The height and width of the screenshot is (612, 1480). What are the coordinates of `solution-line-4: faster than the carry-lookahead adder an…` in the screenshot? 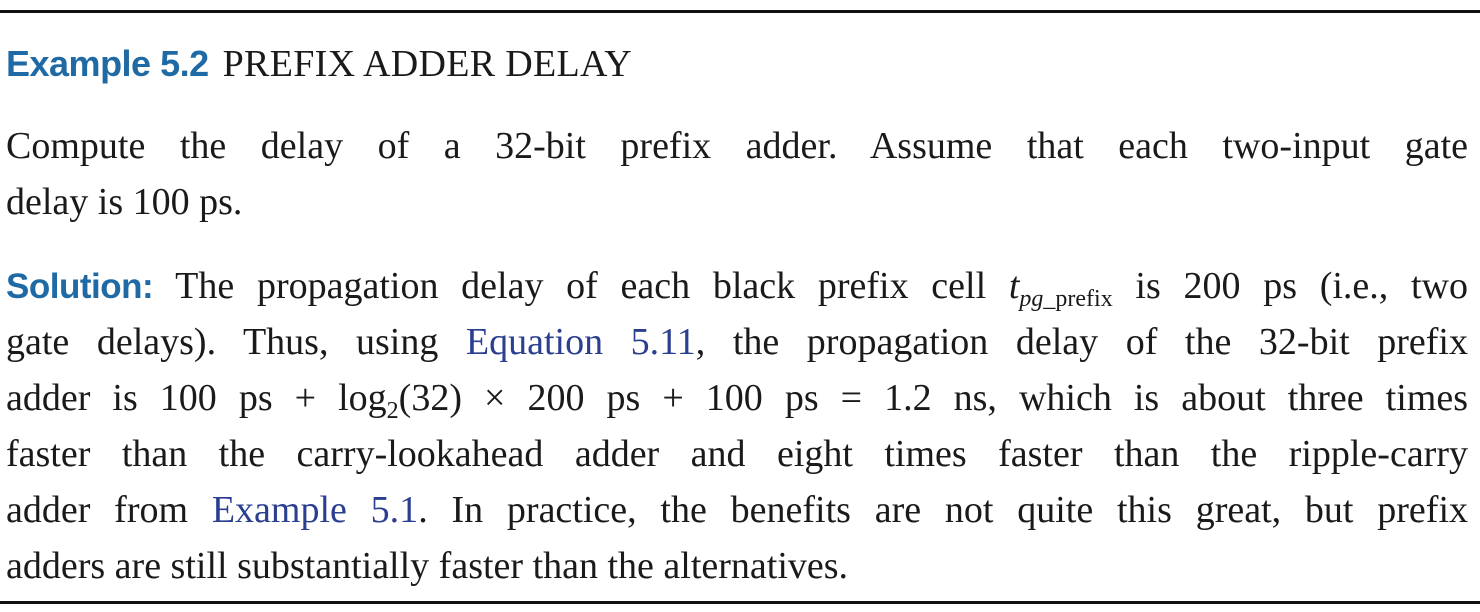 It's located at (737, 454).